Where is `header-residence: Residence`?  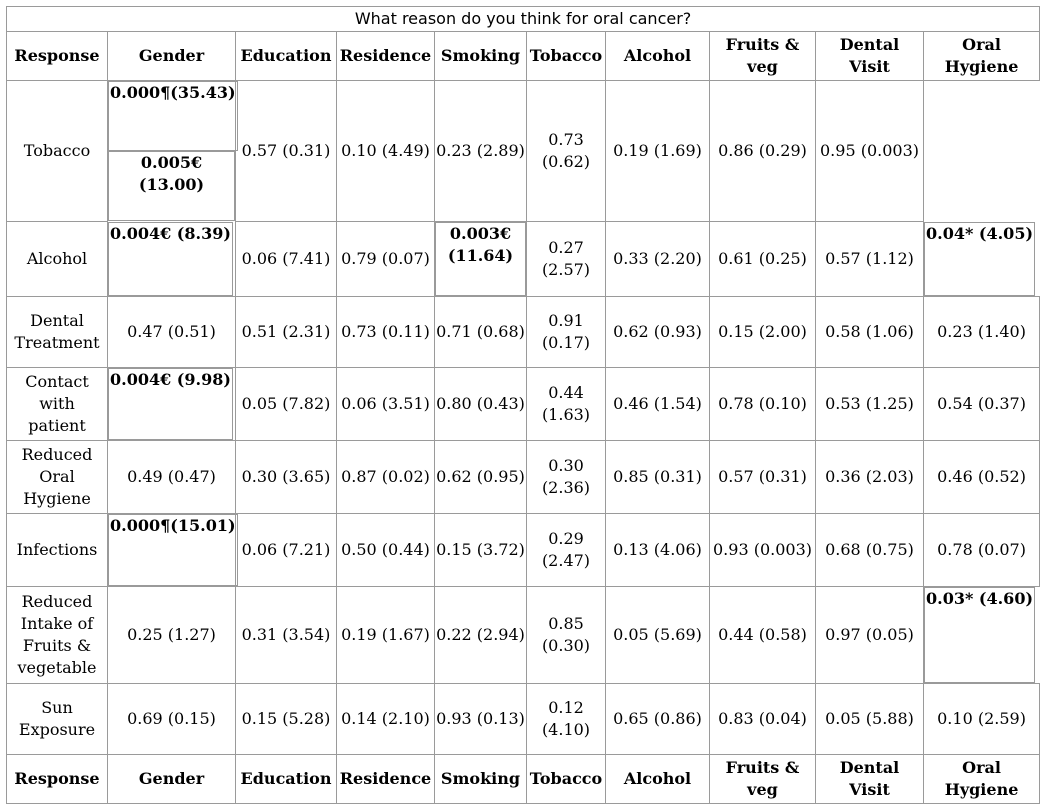
header-residence: Residence is located at coordinates (385, 56).